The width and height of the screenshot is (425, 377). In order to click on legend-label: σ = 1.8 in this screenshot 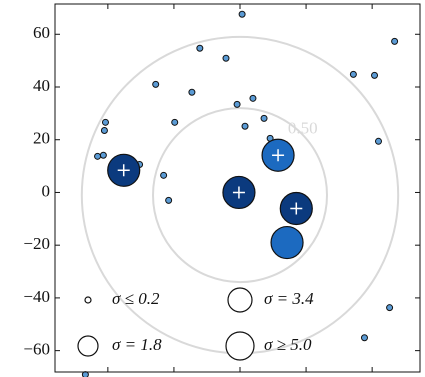, I will do `click(137, 344)`.